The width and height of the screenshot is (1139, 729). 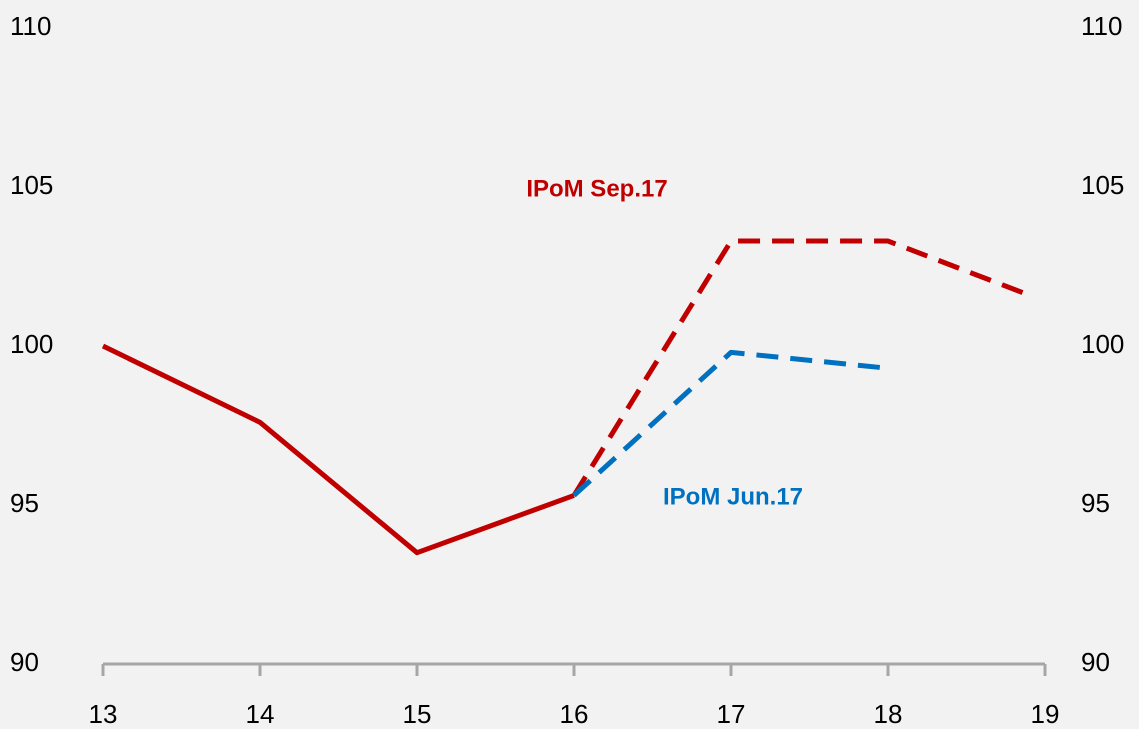 I want to click on x-tick-label: 18, so click(x=888, y=714).